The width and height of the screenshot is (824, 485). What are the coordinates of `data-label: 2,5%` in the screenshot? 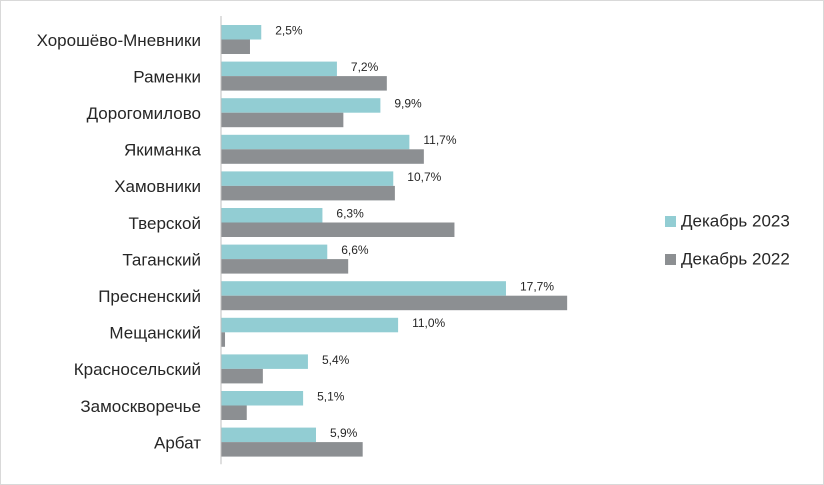 It's located at (289, 30).